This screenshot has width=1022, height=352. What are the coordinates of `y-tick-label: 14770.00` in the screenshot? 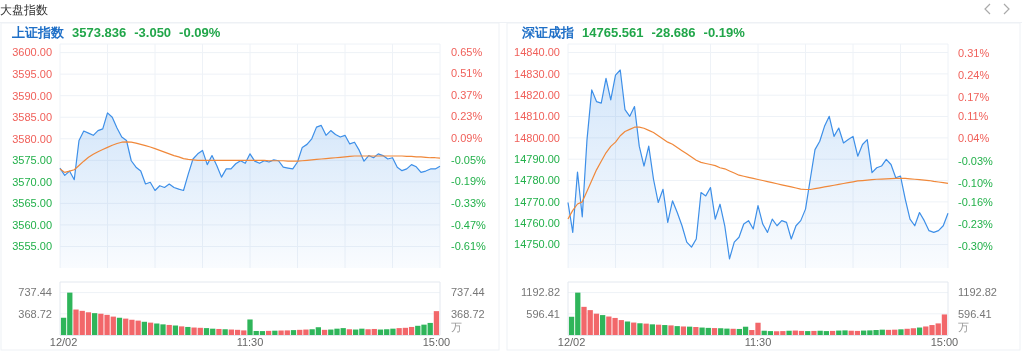 It's located at (537, 201).